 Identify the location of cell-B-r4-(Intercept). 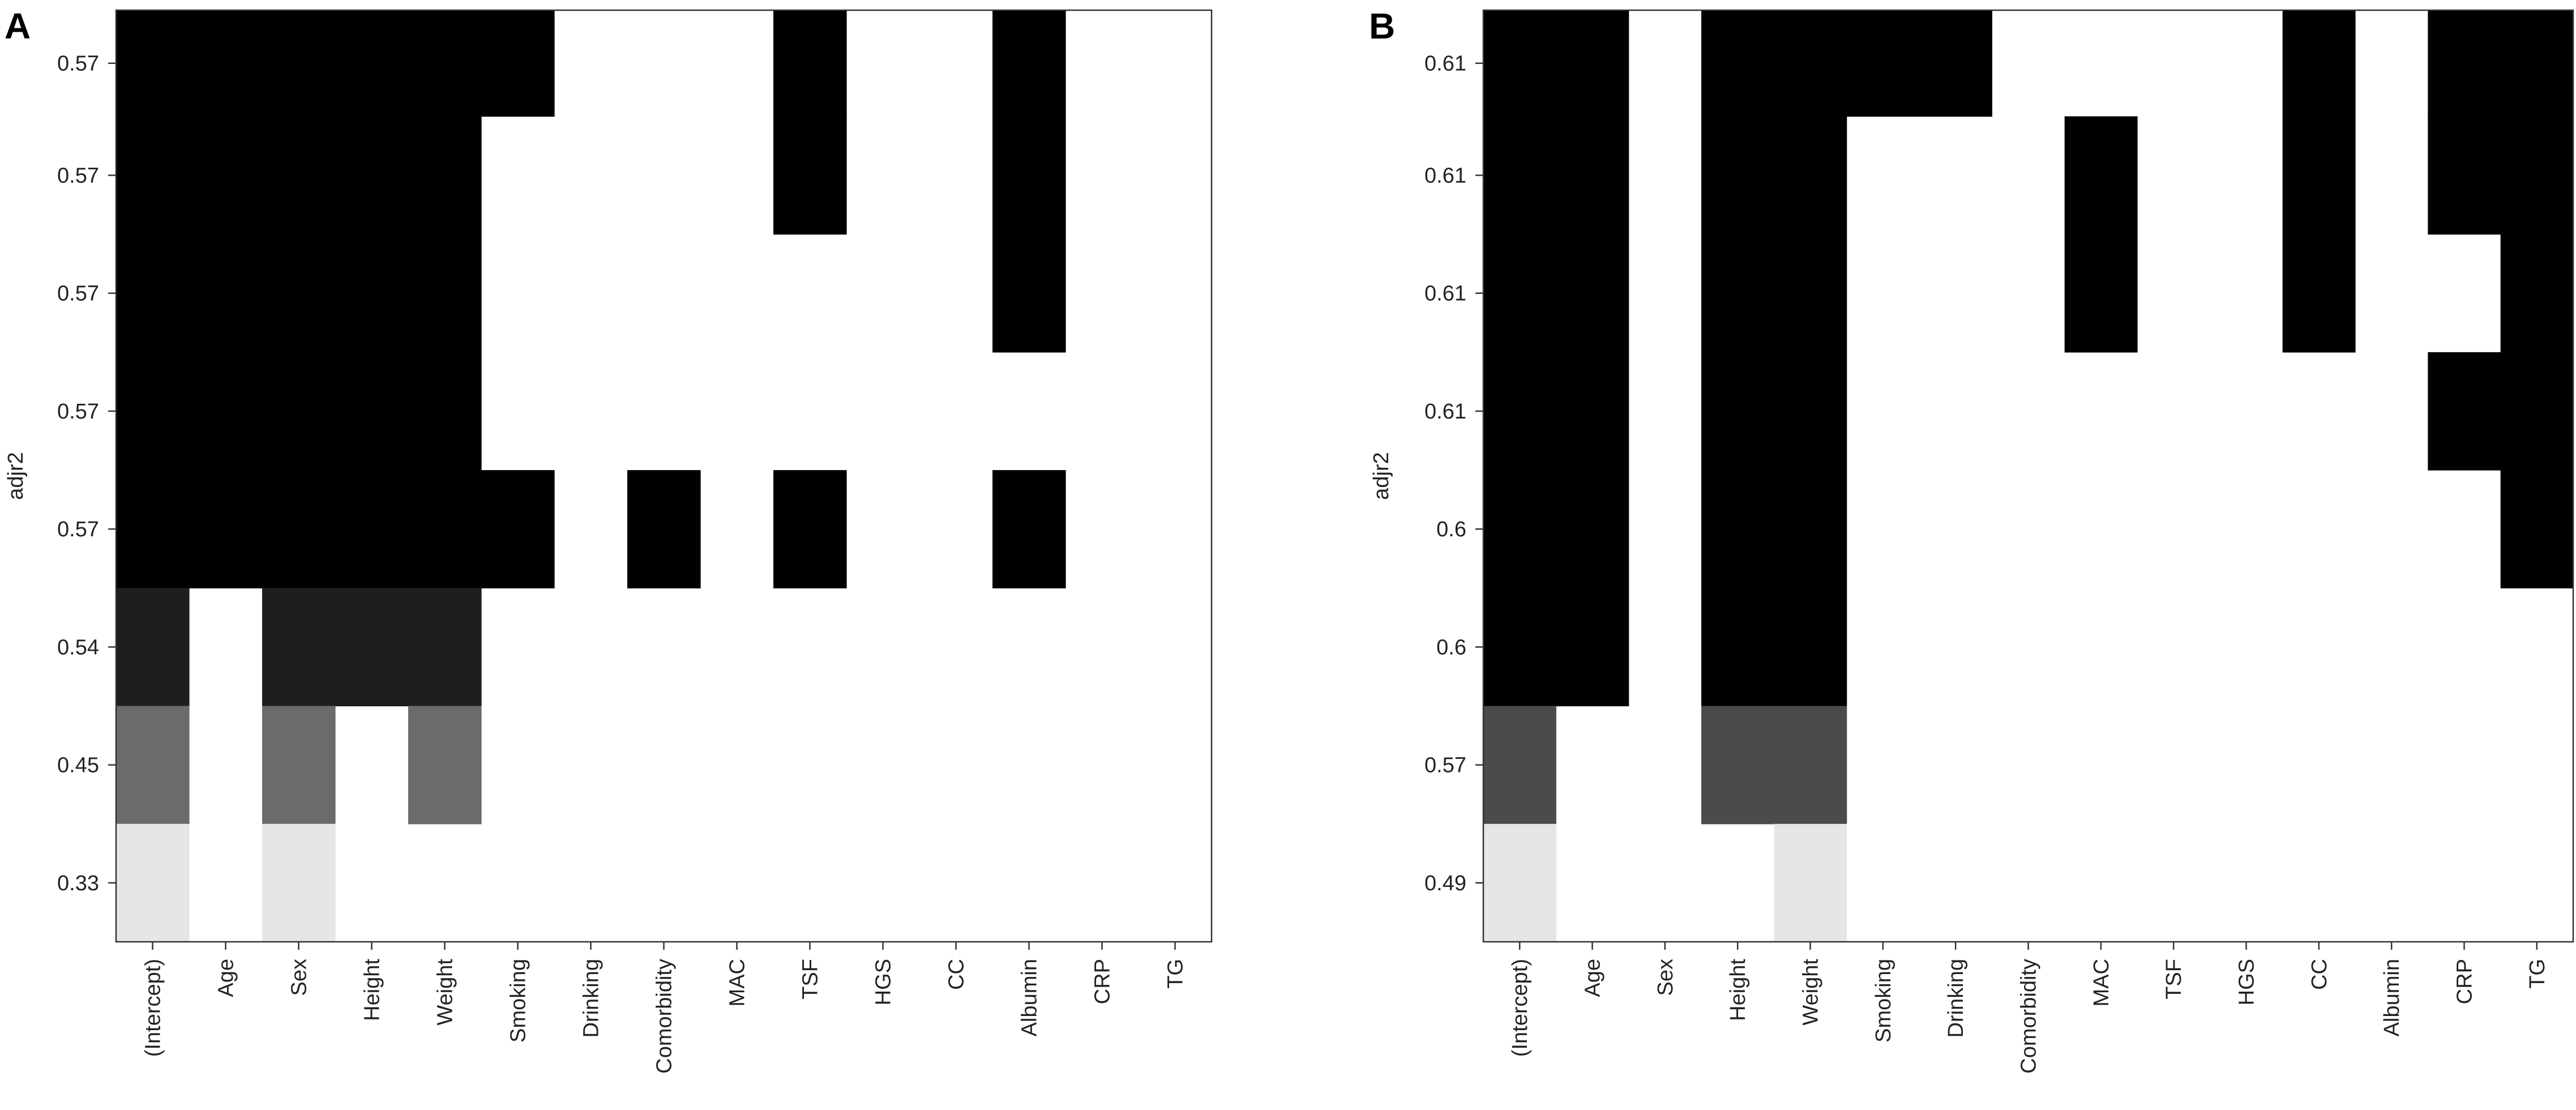
(1519, 529).